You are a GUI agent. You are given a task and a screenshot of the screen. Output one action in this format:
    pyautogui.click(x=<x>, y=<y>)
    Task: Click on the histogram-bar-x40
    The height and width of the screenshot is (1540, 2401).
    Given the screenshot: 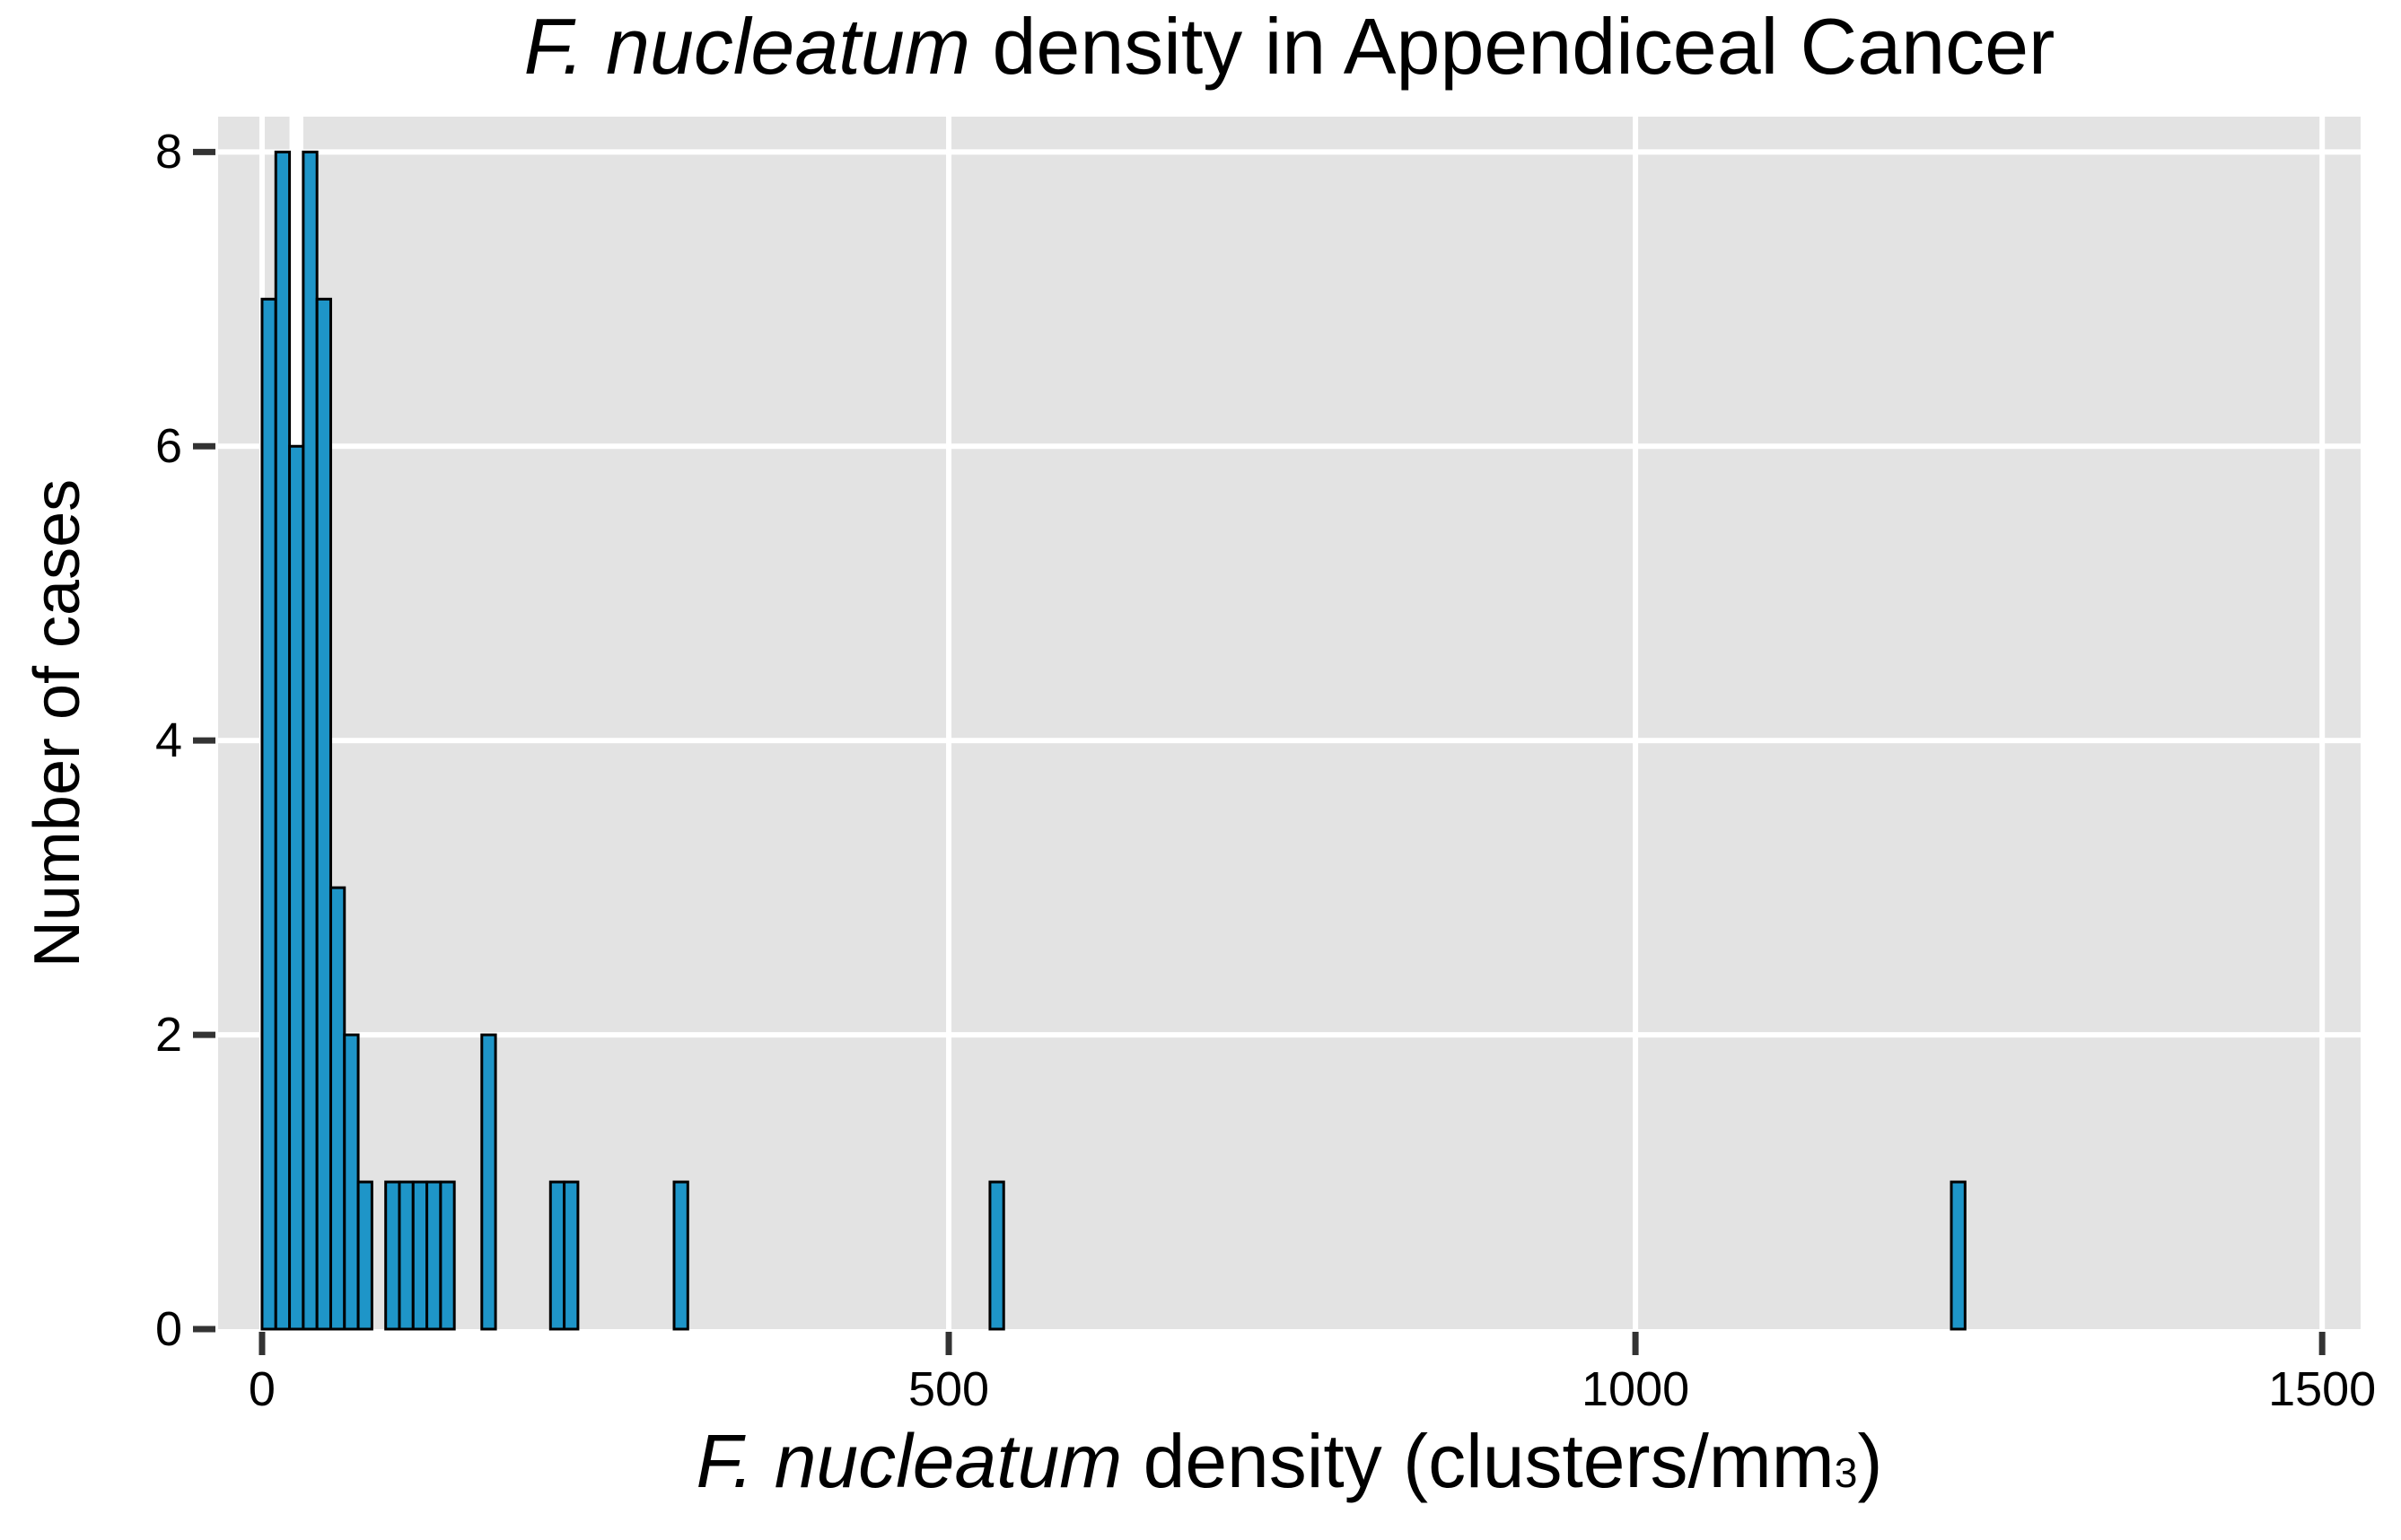 What is the action you would take?
    pyautogui.click(x=323, y=814)
    